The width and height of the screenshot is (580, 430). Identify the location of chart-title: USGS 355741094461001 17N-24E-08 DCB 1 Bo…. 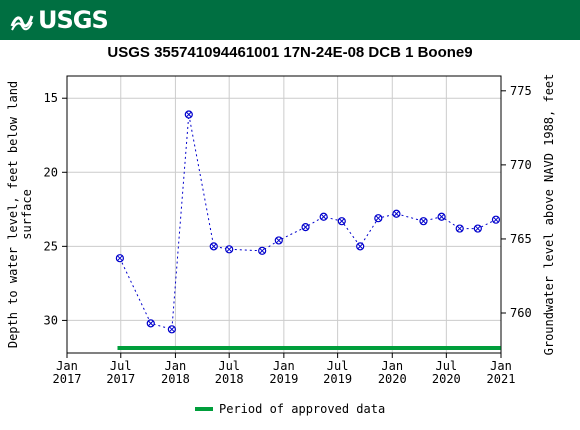
(290, 52).